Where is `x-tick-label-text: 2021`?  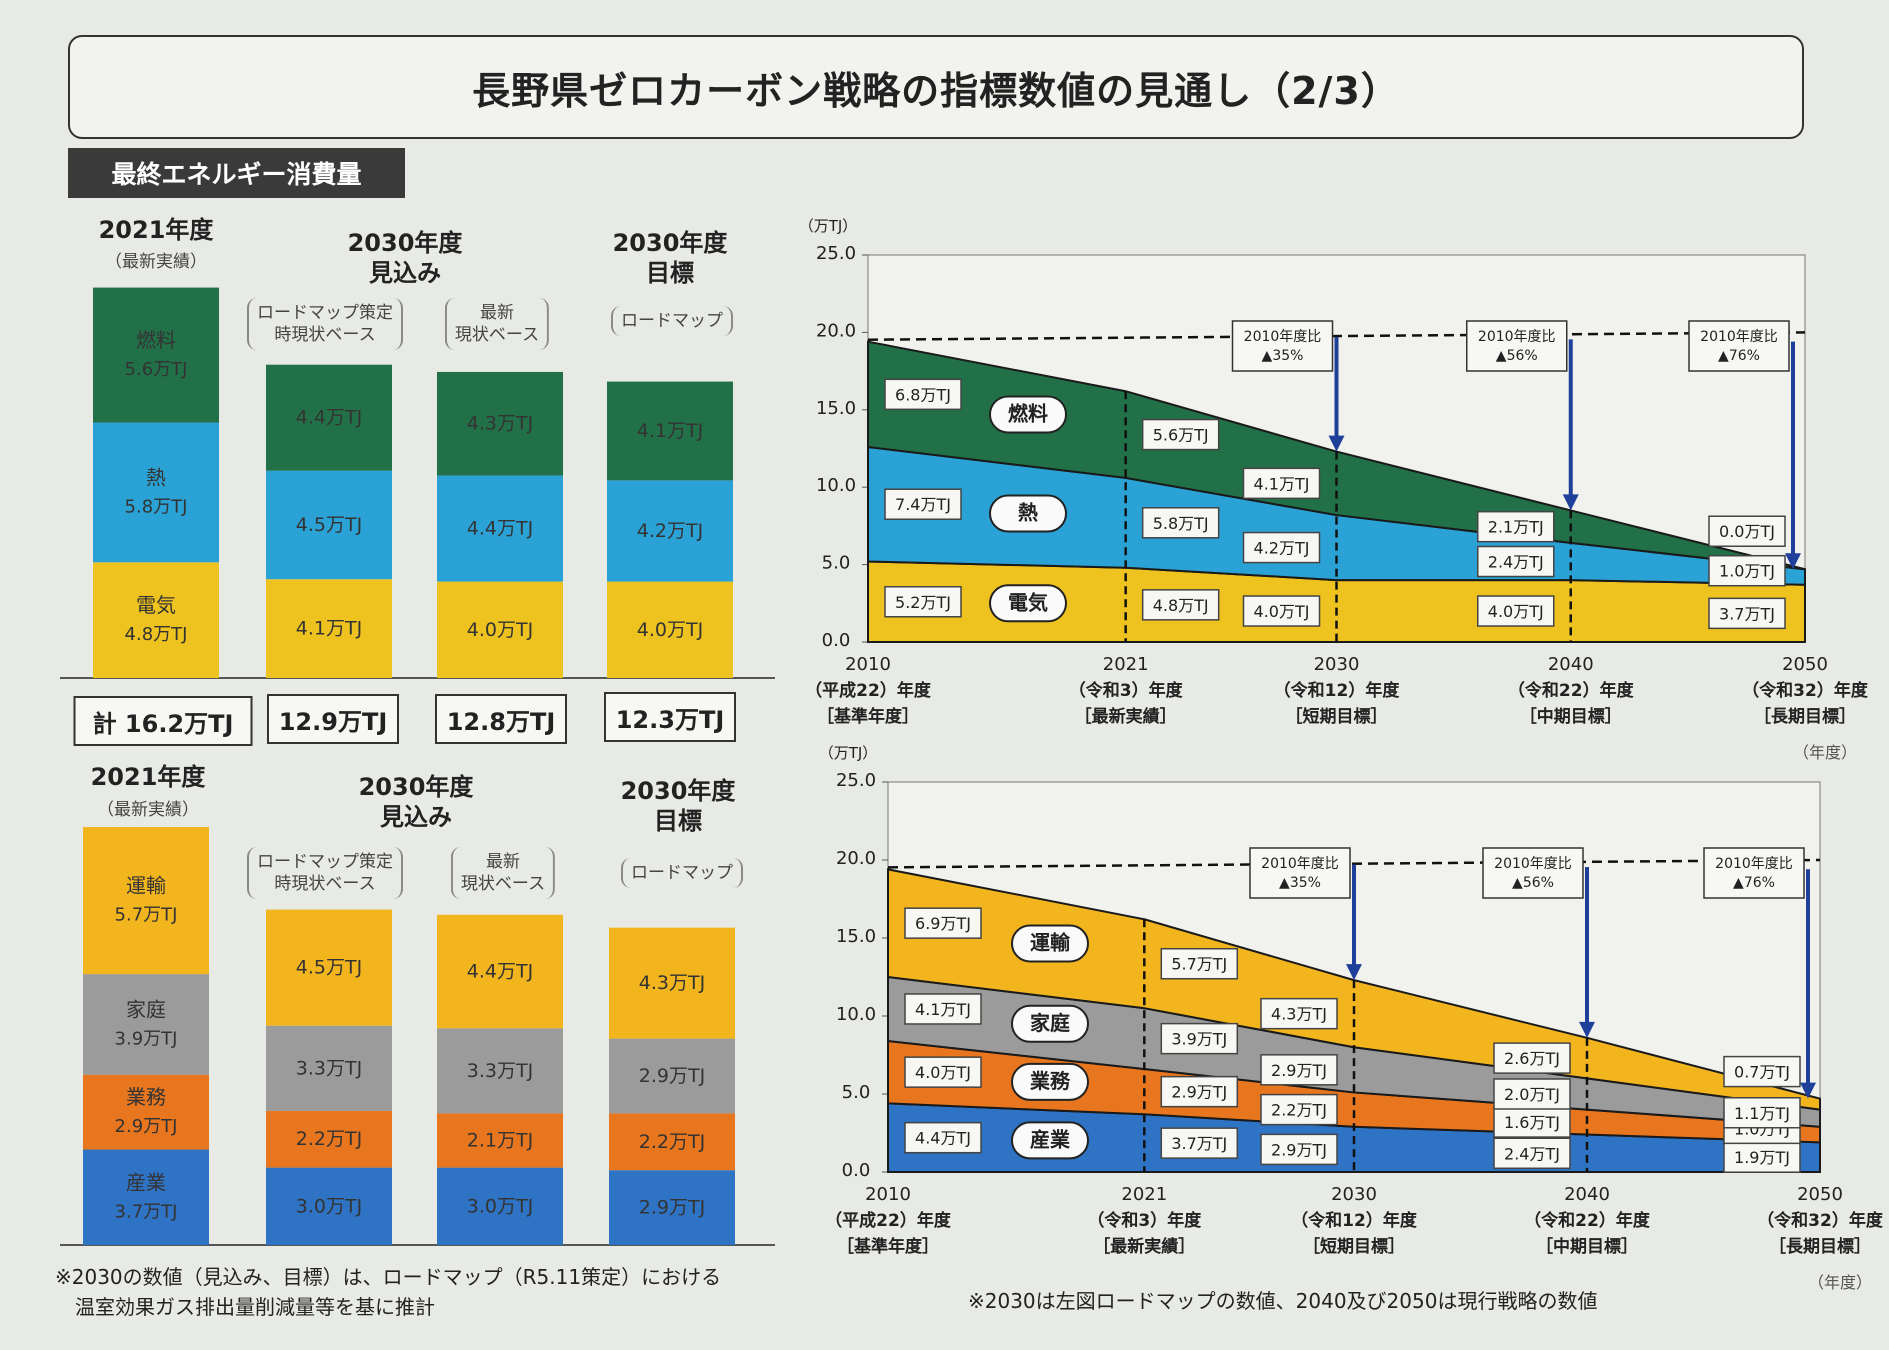 x-tick-label-text: 2021 is located at coordinates (1144, 1194).